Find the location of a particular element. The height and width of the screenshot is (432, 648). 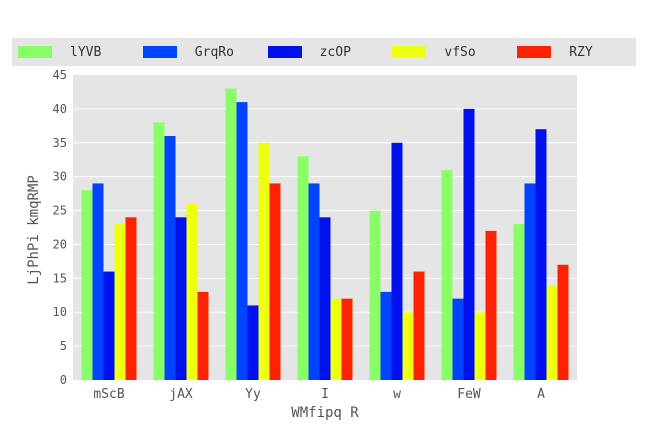

y-tick-label: 20 is located at coordinates (60, 244).